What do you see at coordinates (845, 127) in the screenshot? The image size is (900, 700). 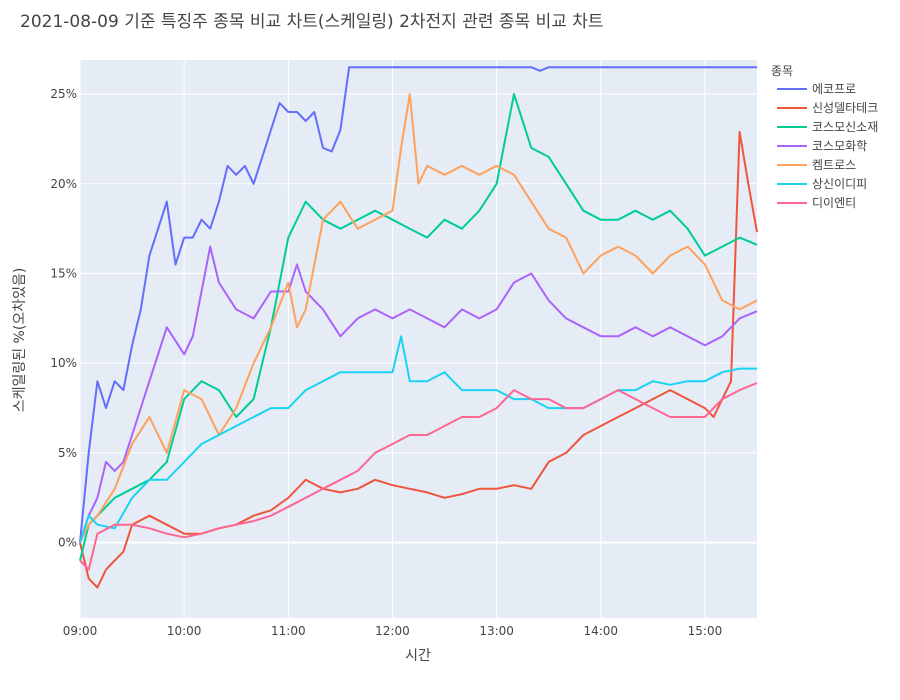 I see `legend-item-label: 코스모신소재` at bounding box center [845, 127].